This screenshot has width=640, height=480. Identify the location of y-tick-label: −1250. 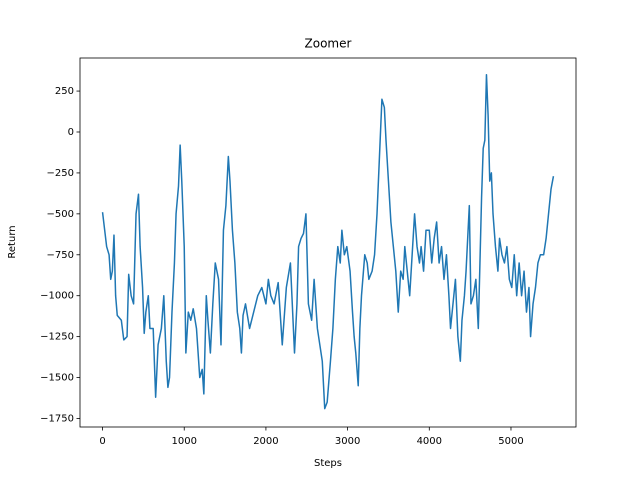
(57, 337).